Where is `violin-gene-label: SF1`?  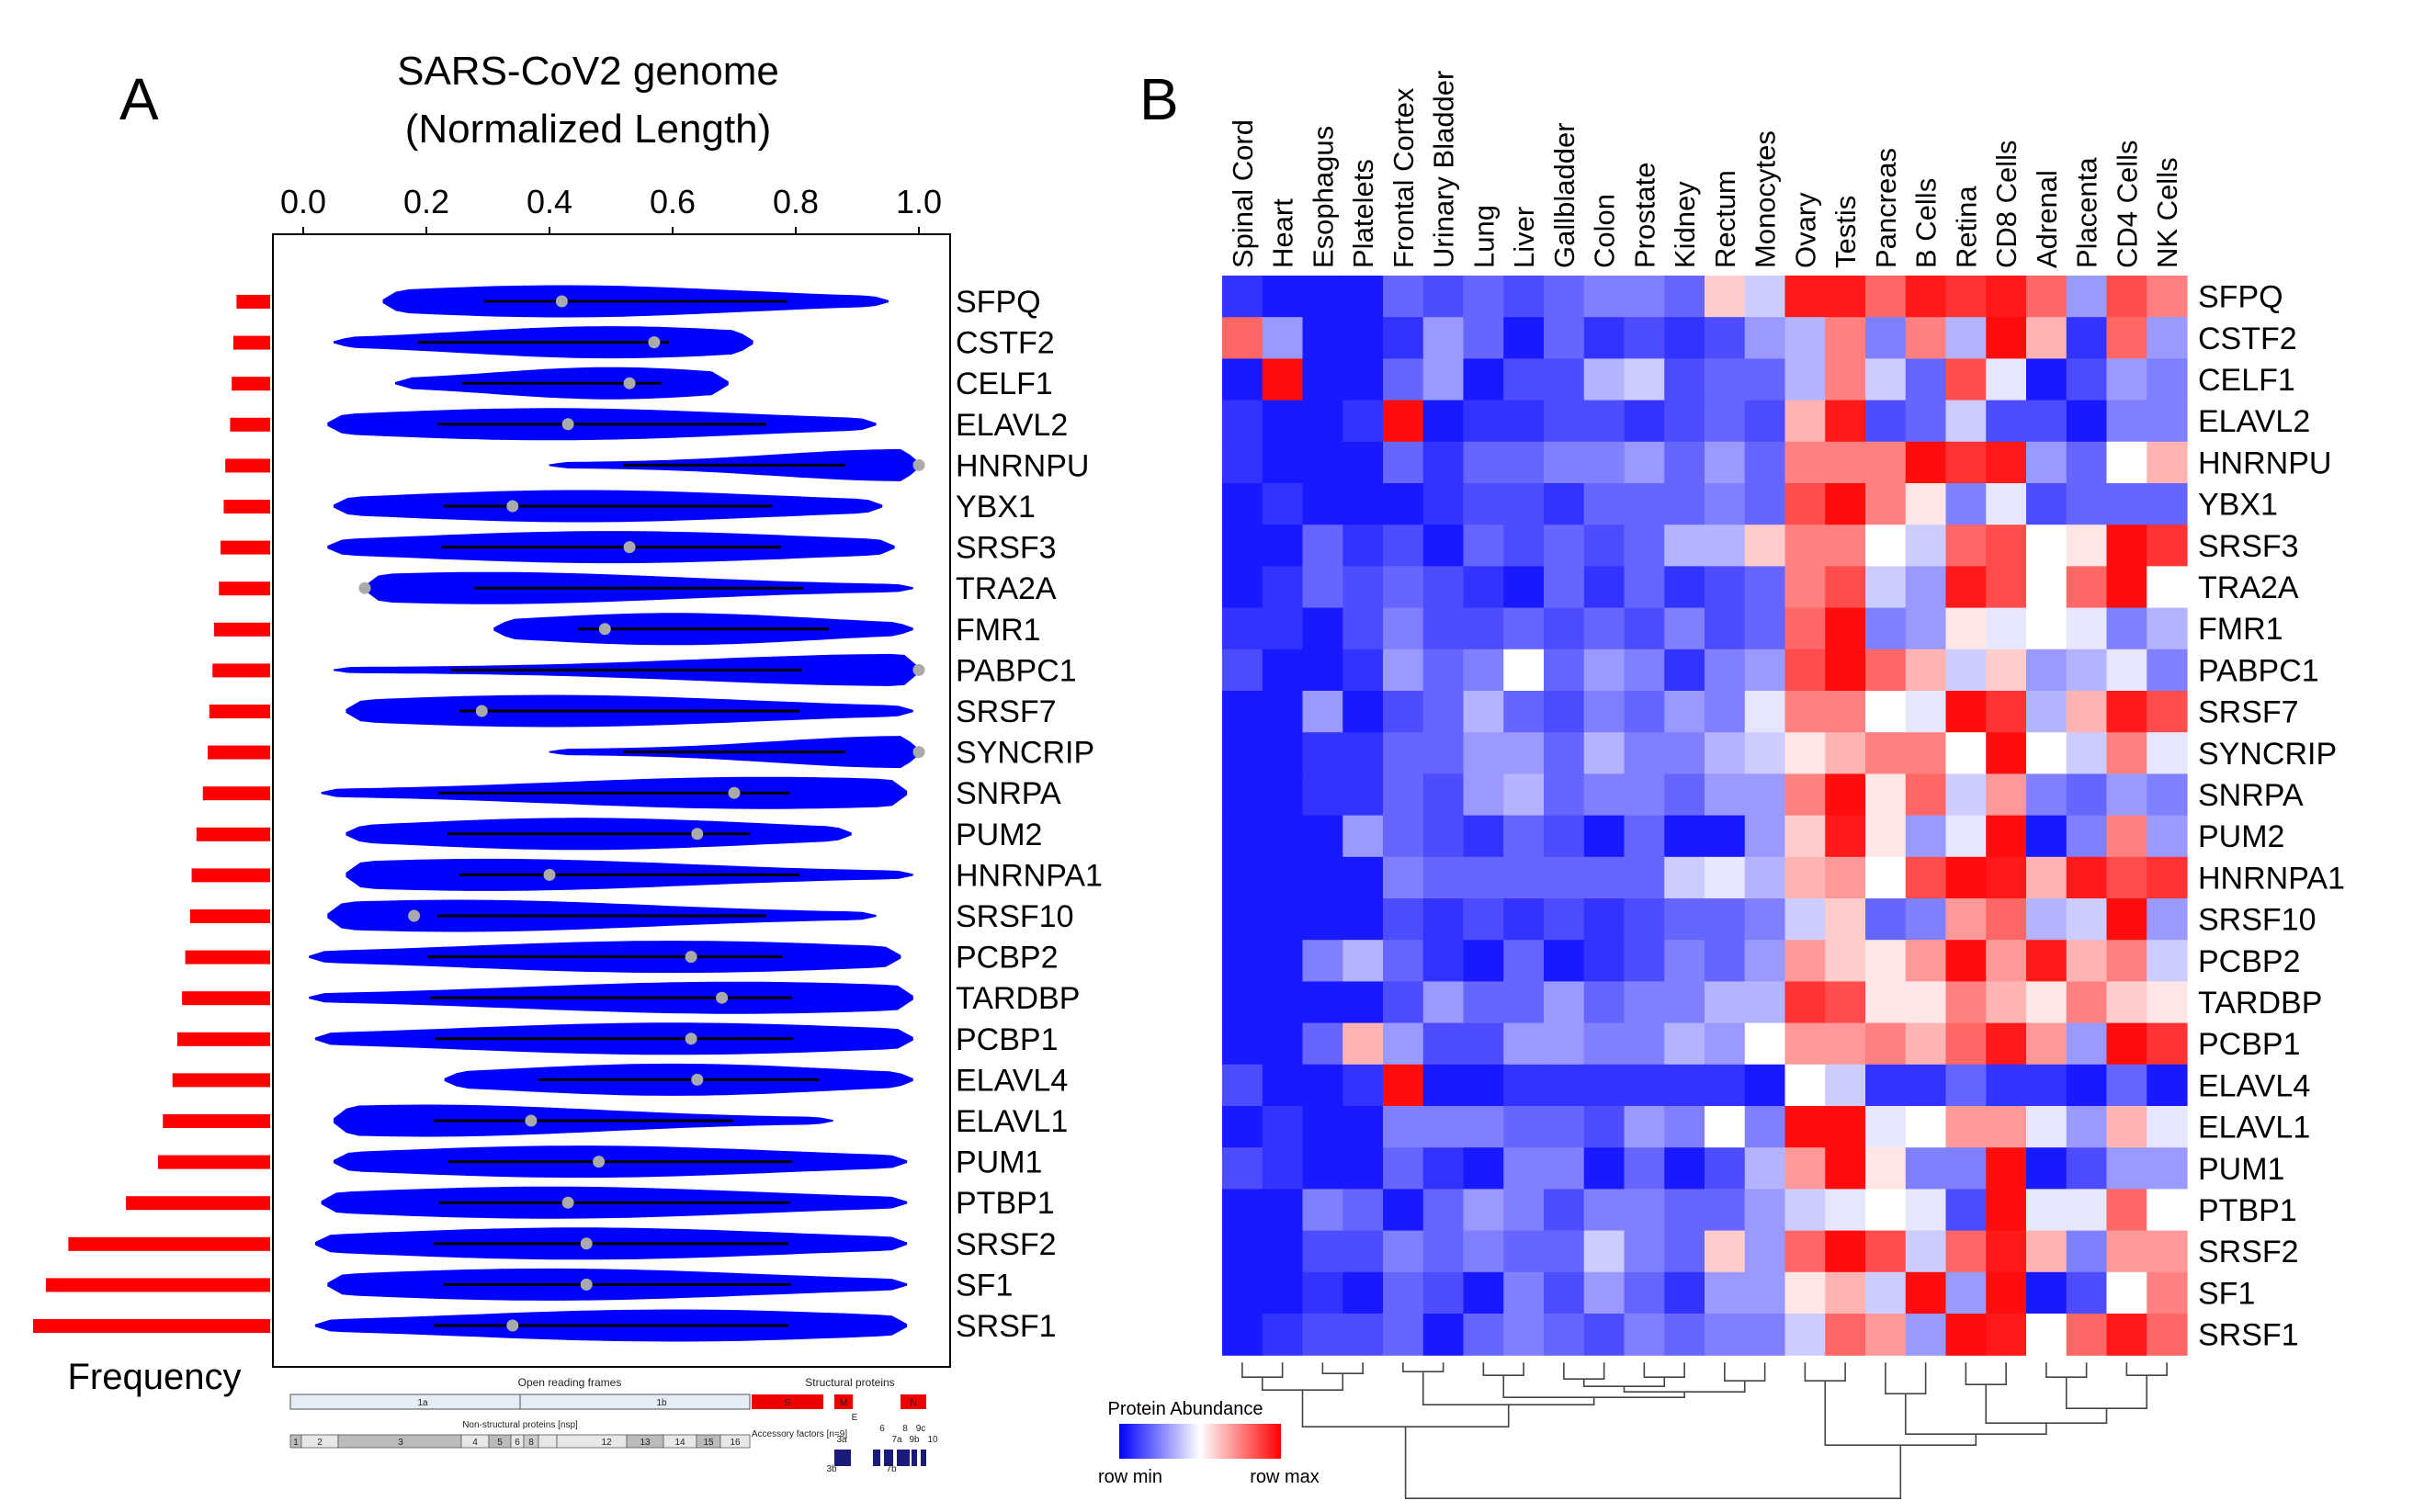 violin-gene-label: SF1 is located at coordinates (984, 1285).